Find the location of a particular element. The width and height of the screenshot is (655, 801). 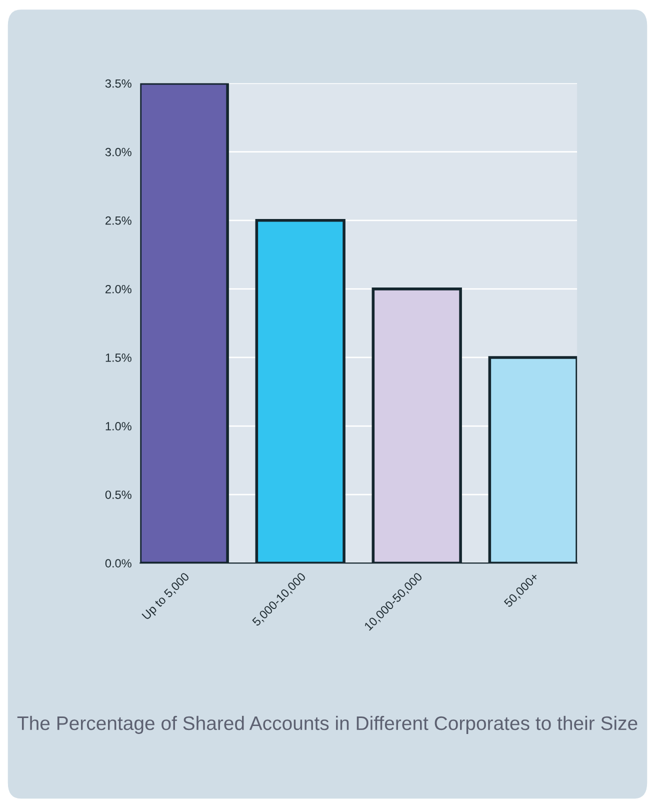

y-tick-label: 2.5% is located at coordinates (119, 220).